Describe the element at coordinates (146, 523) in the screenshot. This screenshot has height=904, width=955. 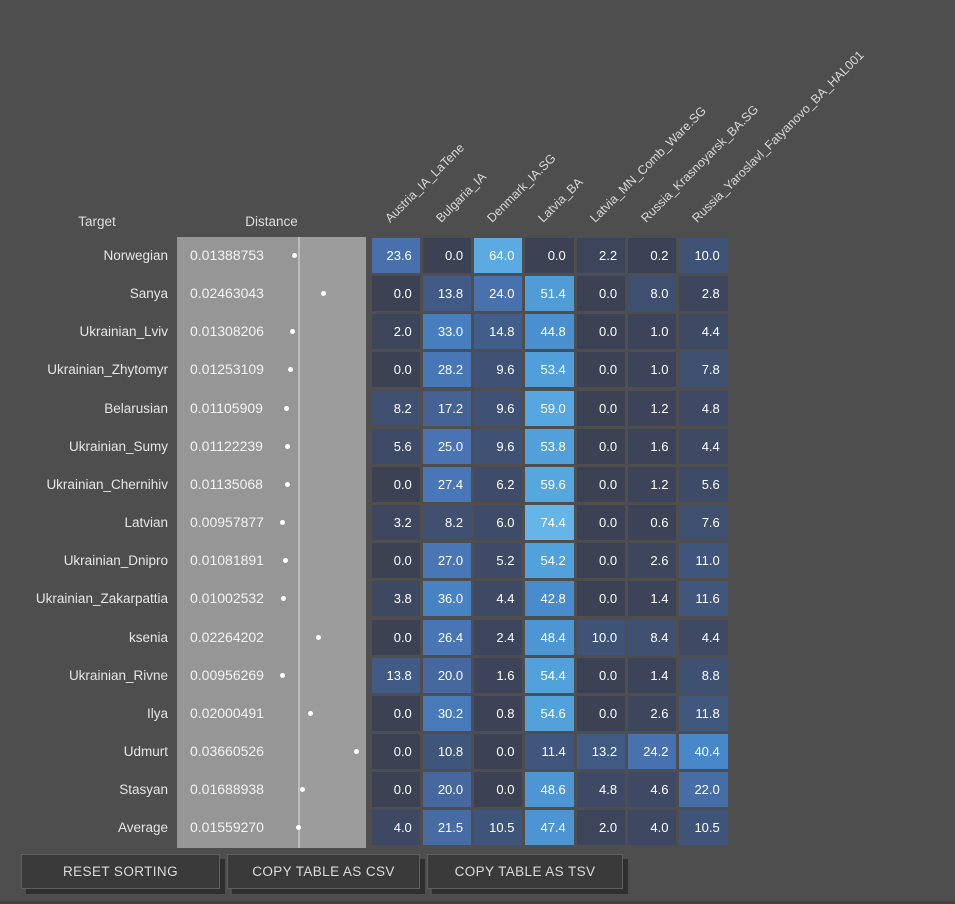
I see `target-row-label: Latvian` at that location.